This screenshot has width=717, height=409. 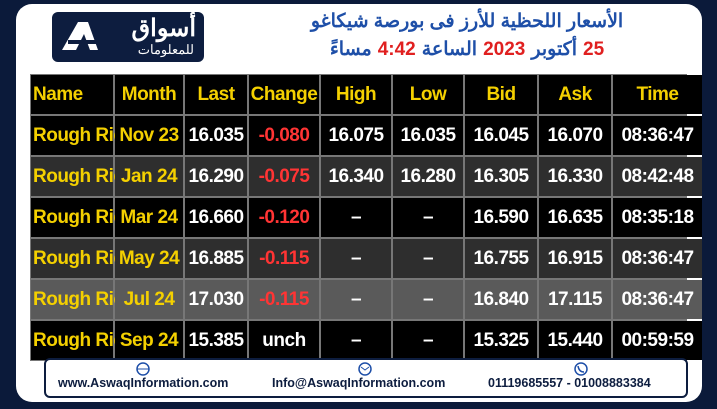 I want to click on table-cell: unch, so click(x=284, y=340).